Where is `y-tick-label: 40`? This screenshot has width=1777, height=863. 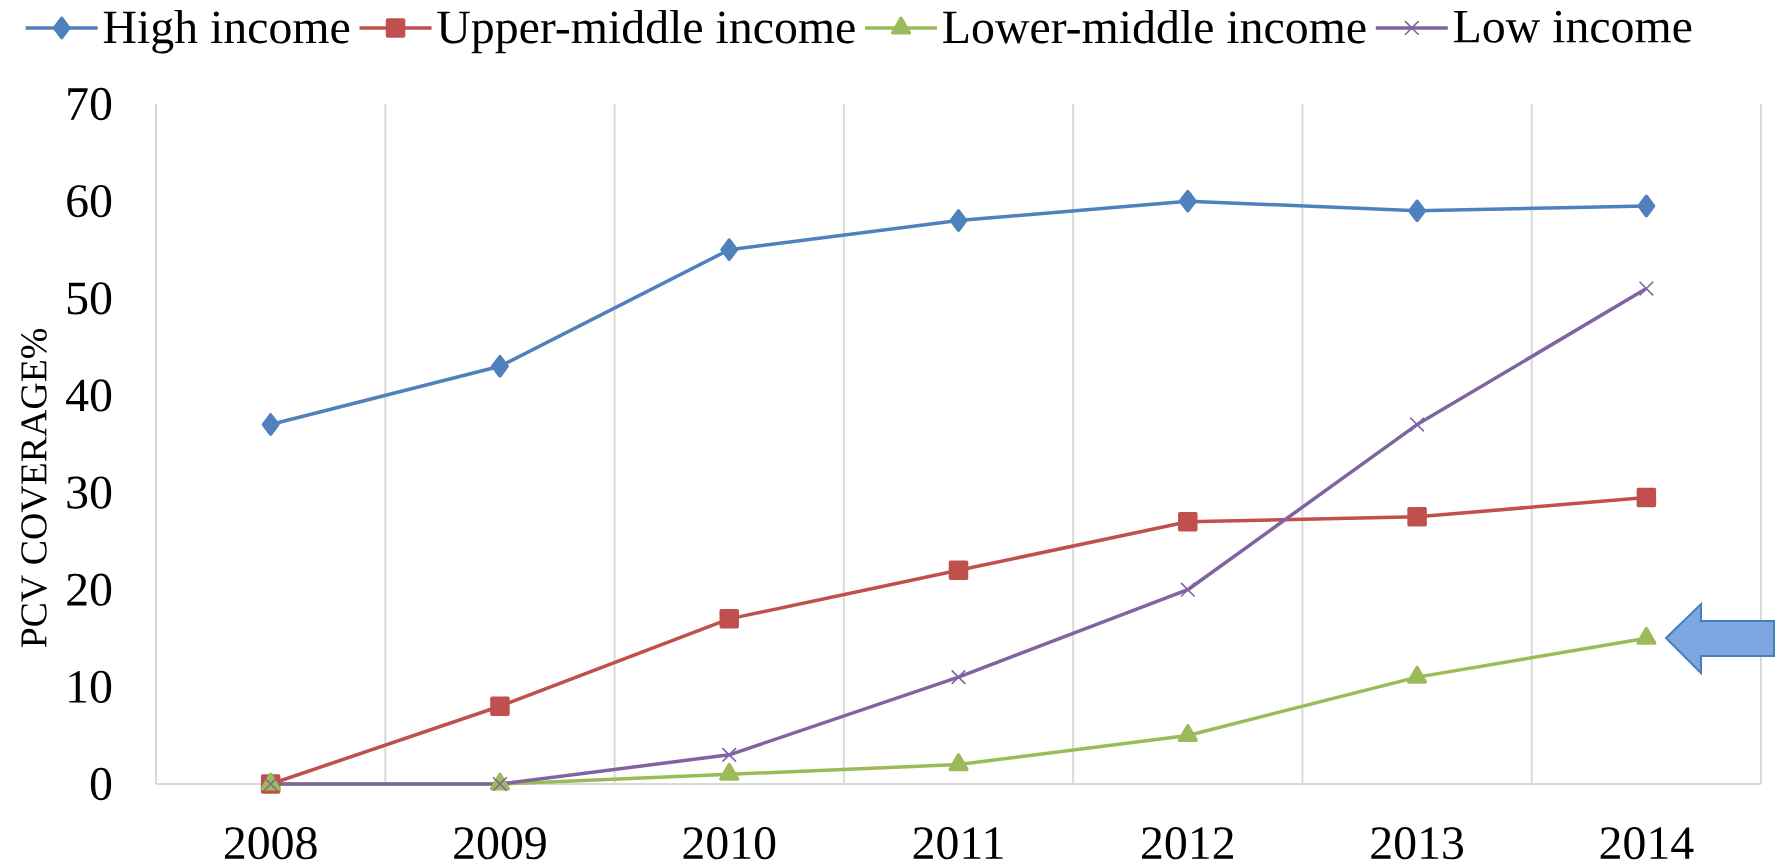 y-tick-label: 40 is located at coordinates (89, 395).